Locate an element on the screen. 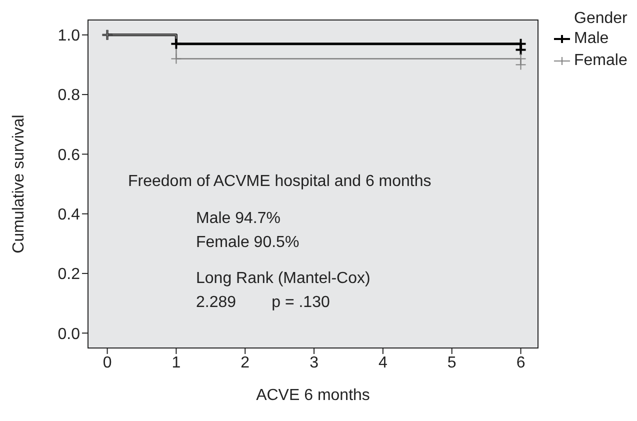  y-tick-label: 0.4 is located at coordinates (69, 215).